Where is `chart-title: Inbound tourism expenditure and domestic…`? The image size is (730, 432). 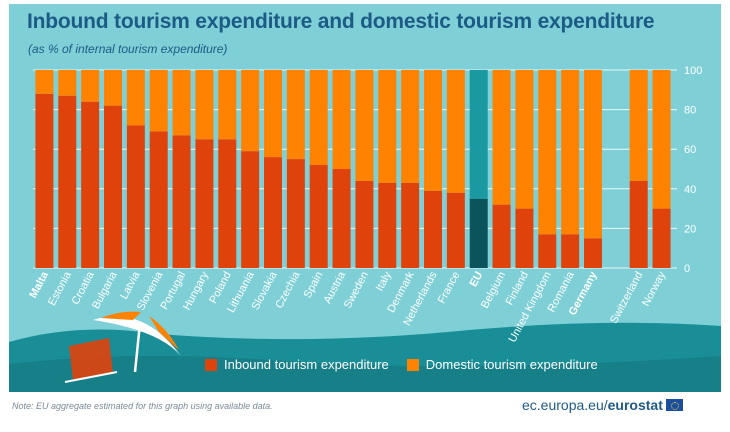
chart-title: Inbound tourism expenditure and domestic… is located at coordinates (341, 21).